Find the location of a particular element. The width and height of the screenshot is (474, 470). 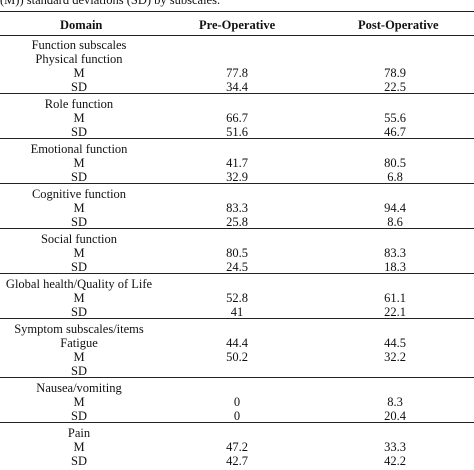

pre-operative-value: 44.4 is located at coordinates (237, 343).